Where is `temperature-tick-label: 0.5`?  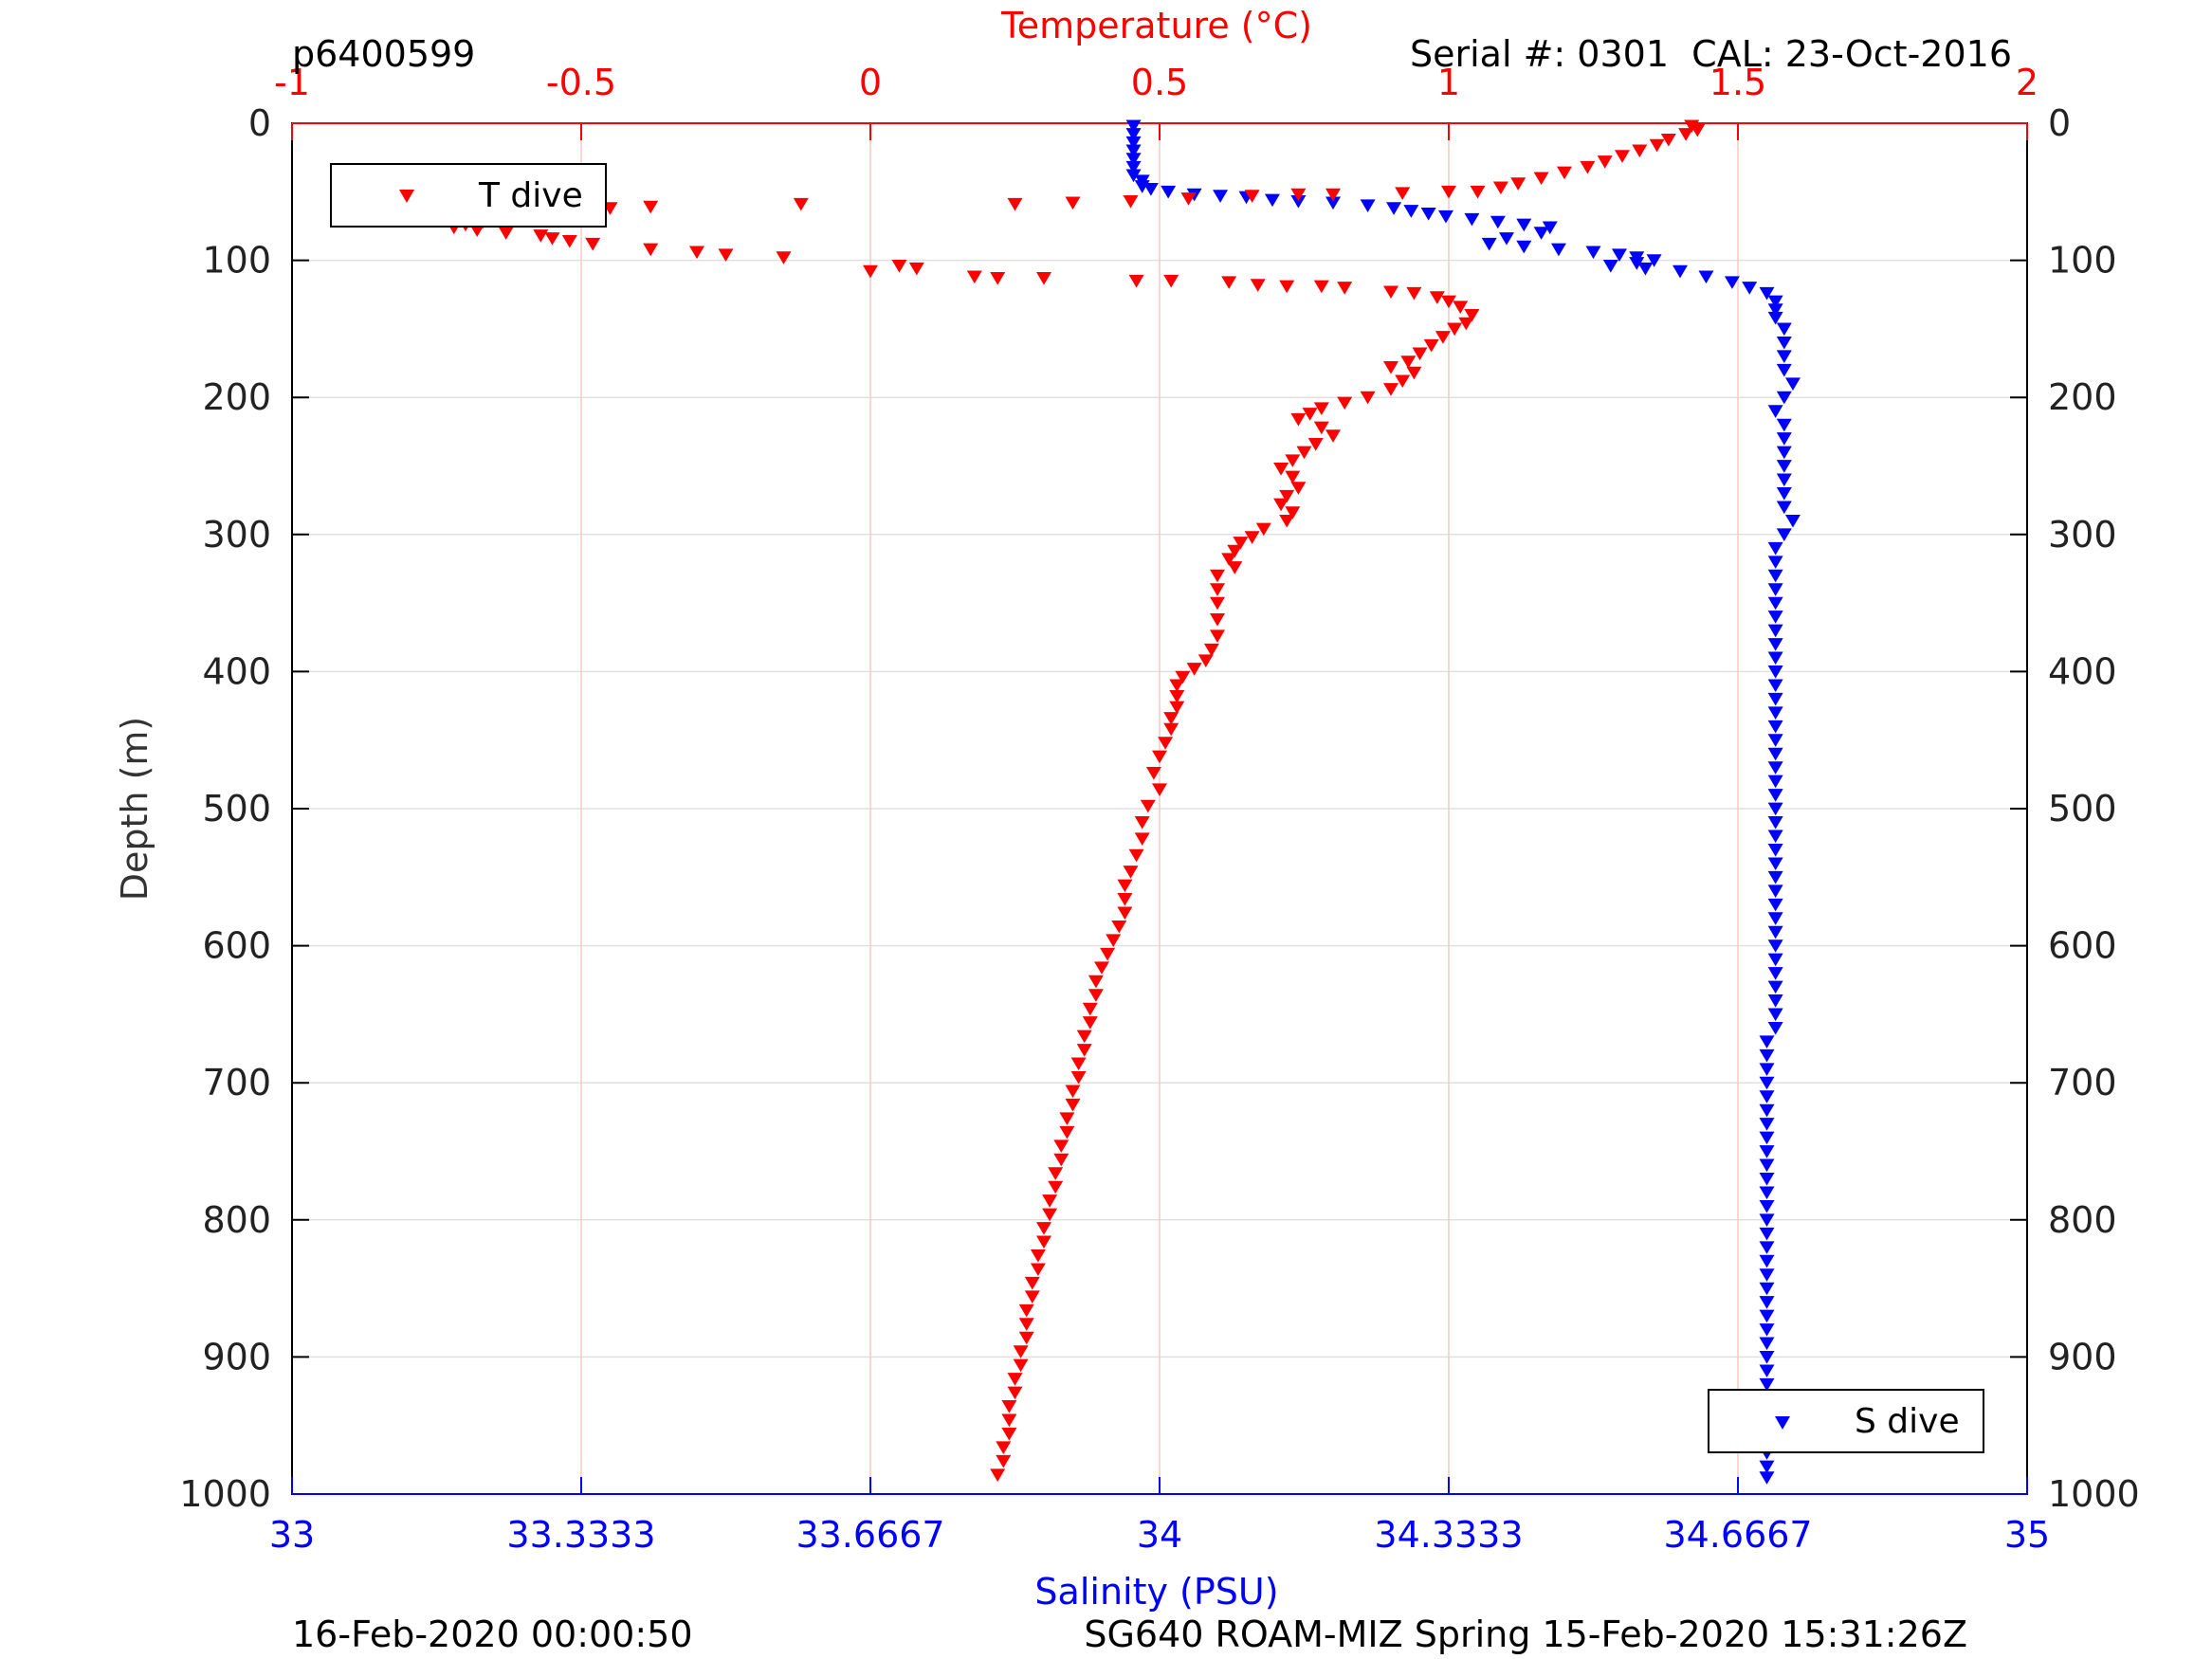
temperature-tick-label: 0.5 is located at coordinates (1159, 82).